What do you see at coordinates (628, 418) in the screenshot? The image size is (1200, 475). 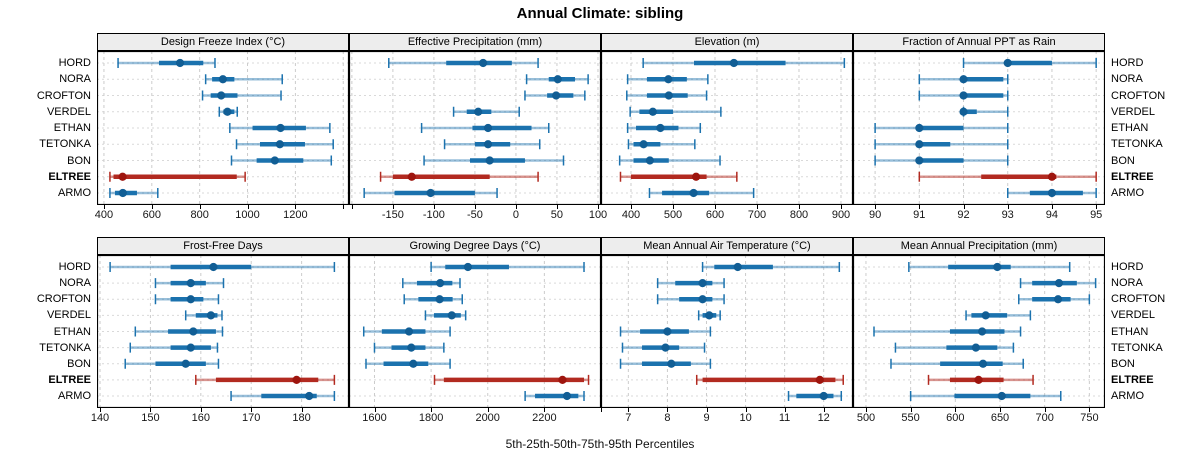 I see `axis-tick-label: 7` at bounding box center [628, 418].